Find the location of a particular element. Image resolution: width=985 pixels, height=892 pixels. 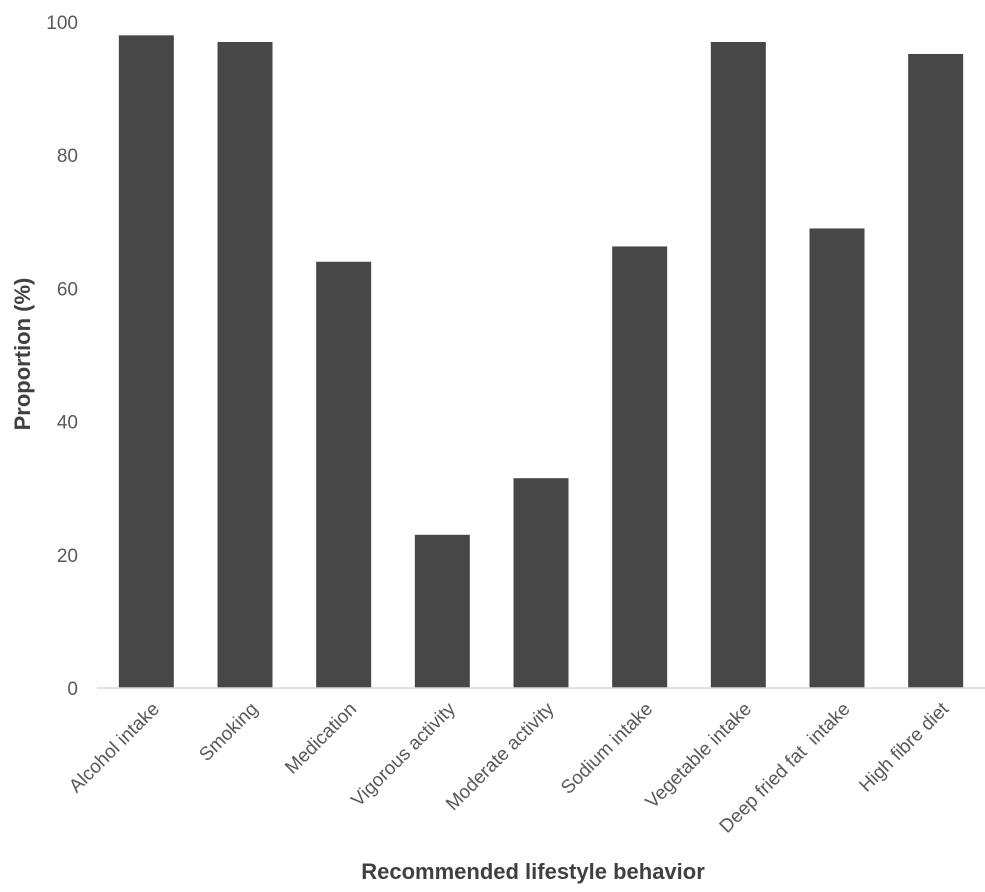

x-tick-label: High fibre diet is located at coordinates (904, 747).